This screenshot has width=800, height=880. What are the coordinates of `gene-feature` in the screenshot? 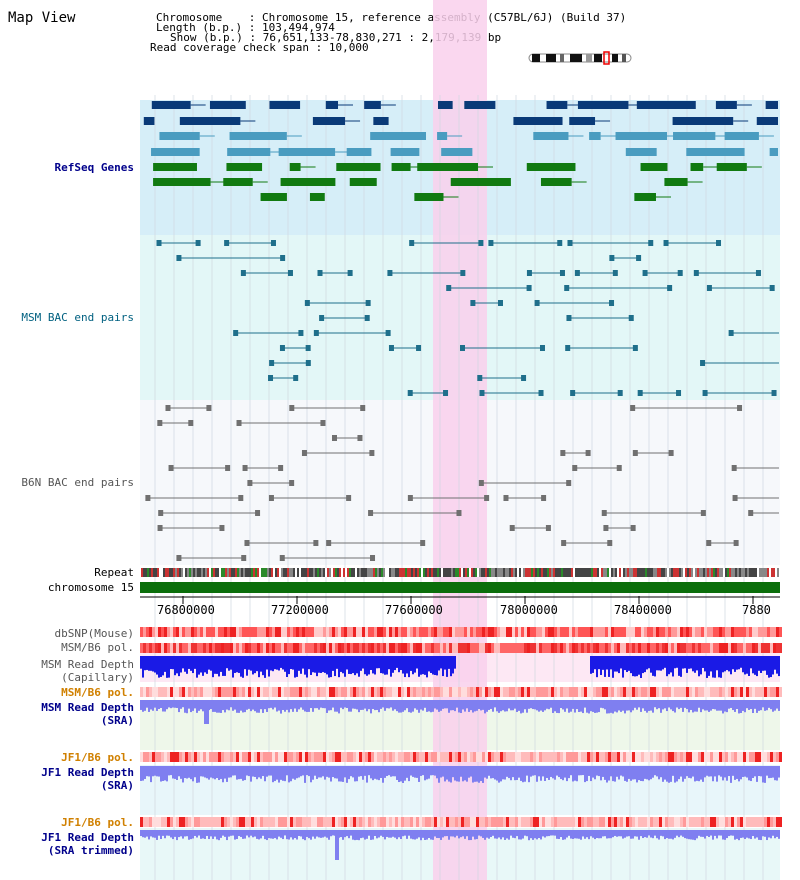 It's located at (249, 152).